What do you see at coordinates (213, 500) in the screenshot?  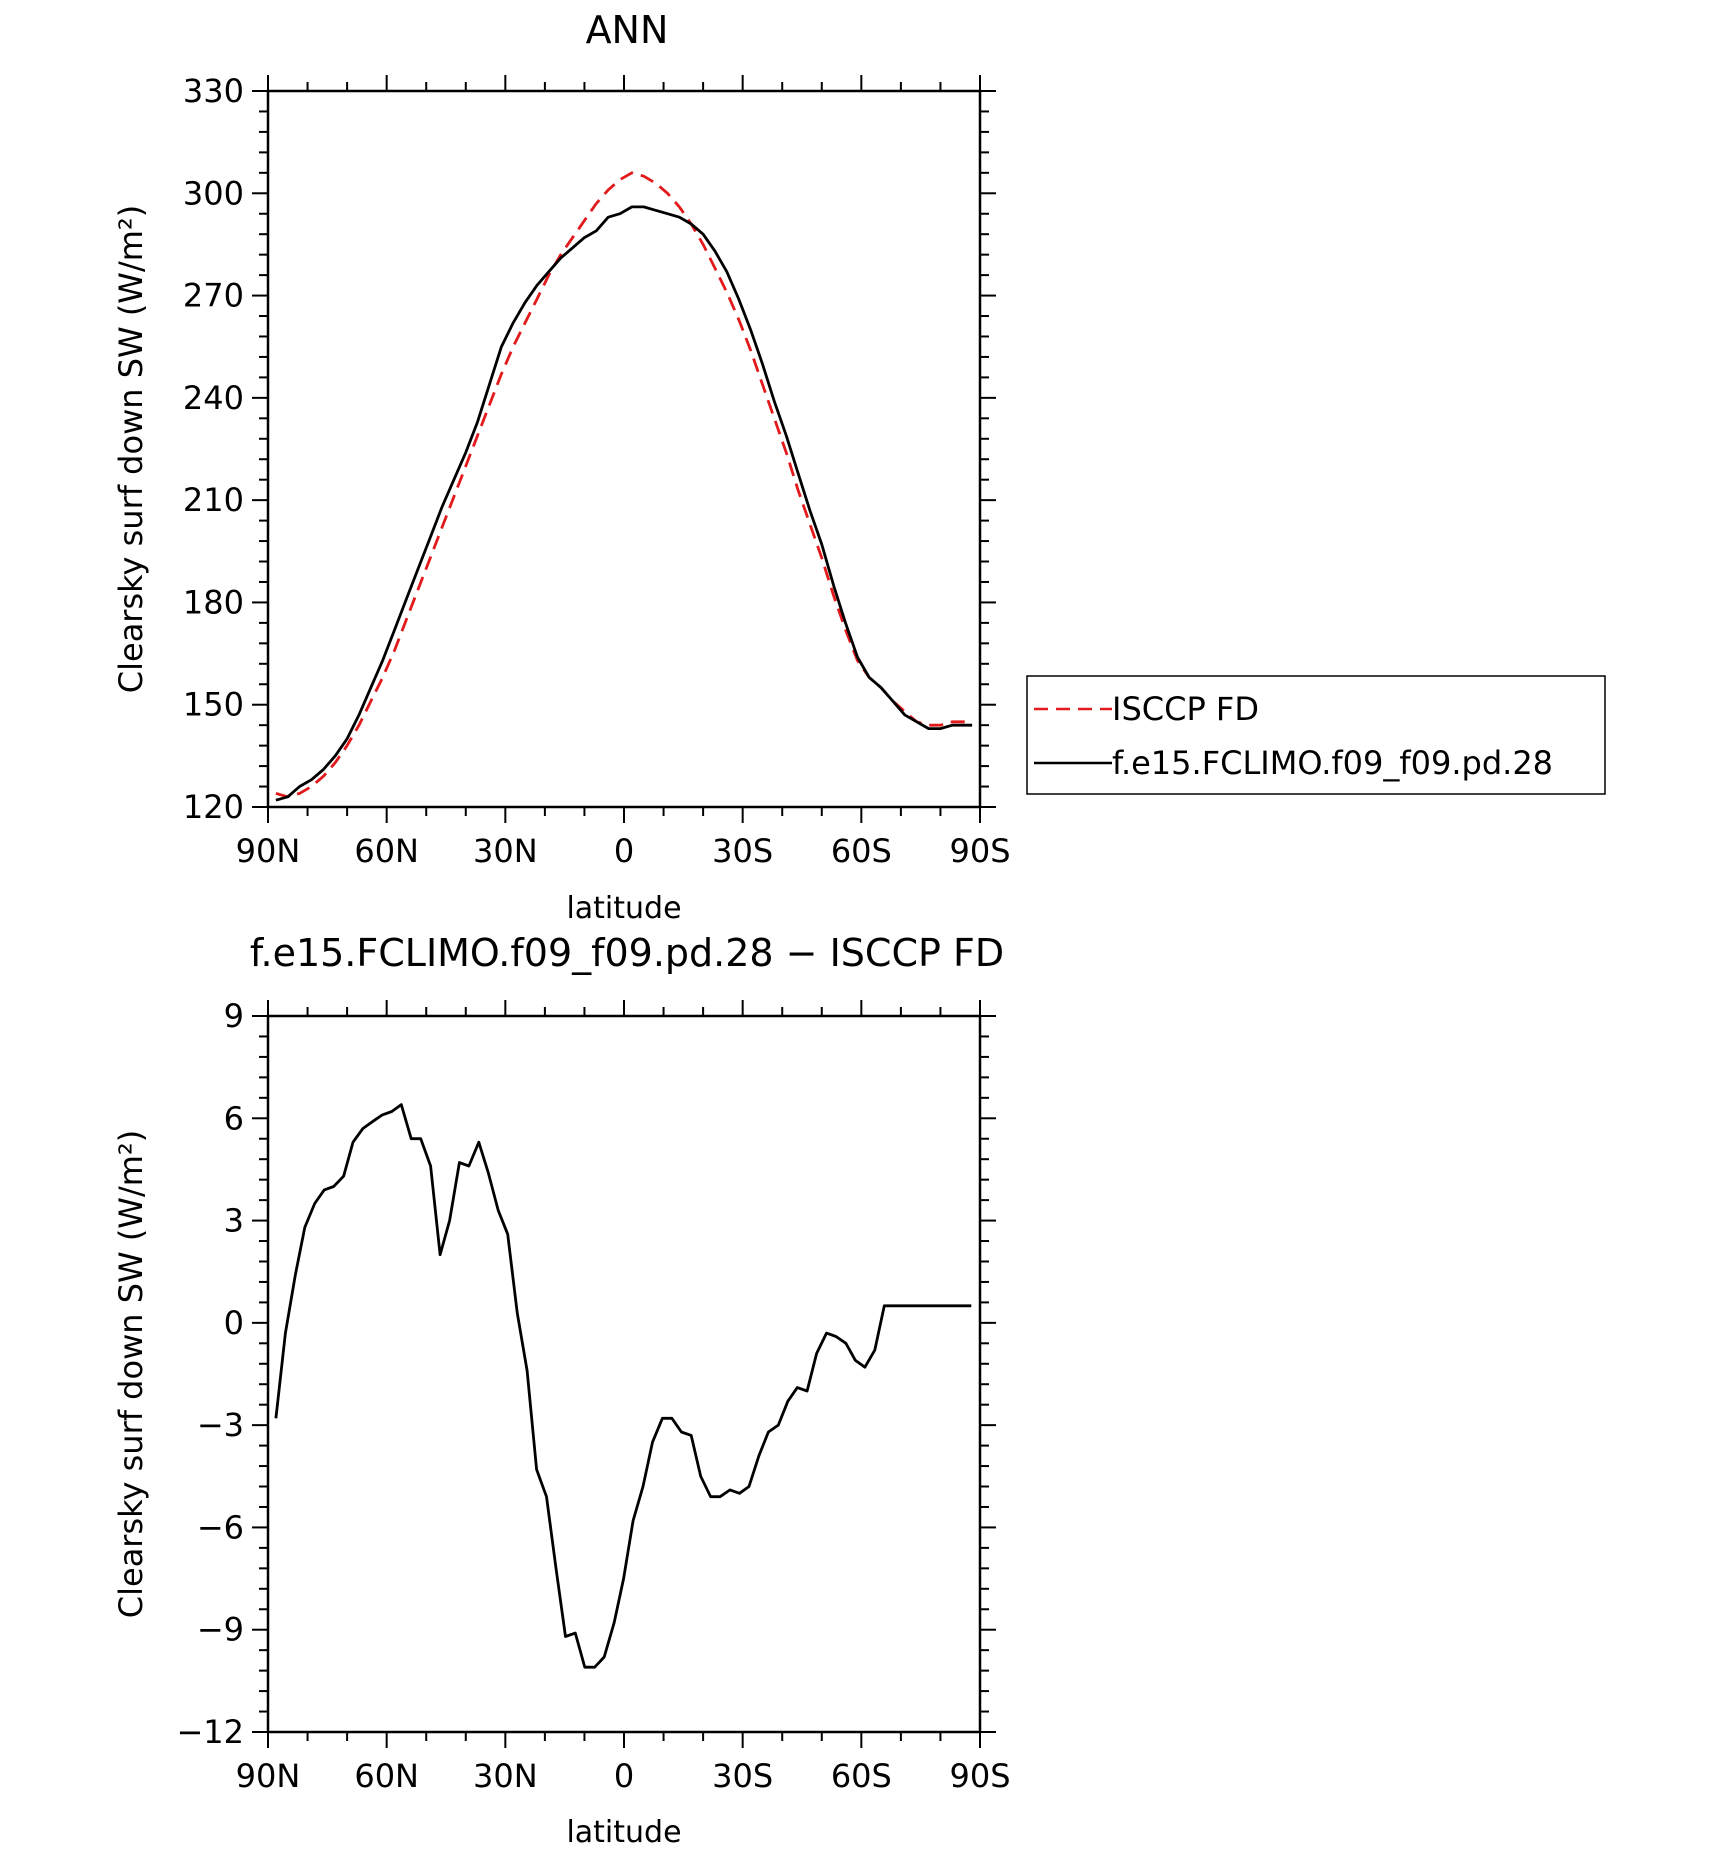 I see `y-tick-label: 210` at bounding box center [213, 500].